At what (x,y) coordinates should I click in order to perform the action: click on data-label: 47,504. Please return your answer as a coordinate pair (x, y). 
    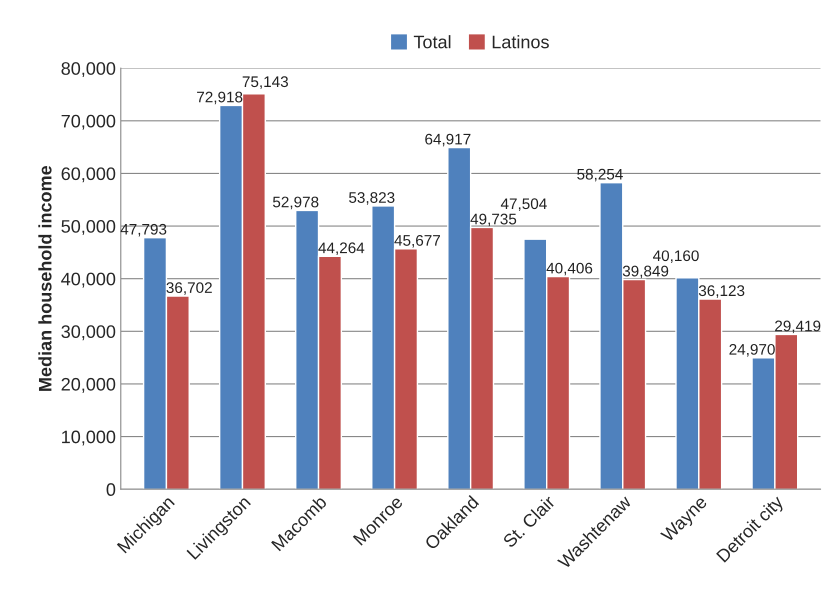
    Looking at the image, I should click on (523, 204).